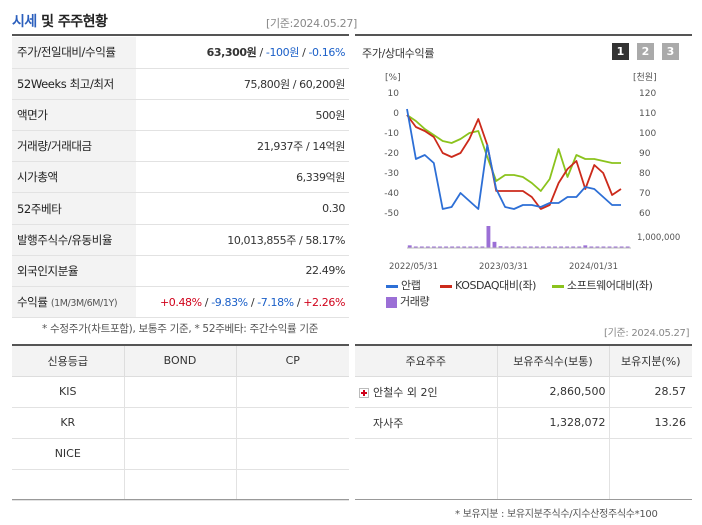 Image resolution: width=702 pixels, height=525 pixels. What do you see at coordinates (391, 194) in the screenshot?
I see `left-tick-label: -40` at bounding box center [391, 194].